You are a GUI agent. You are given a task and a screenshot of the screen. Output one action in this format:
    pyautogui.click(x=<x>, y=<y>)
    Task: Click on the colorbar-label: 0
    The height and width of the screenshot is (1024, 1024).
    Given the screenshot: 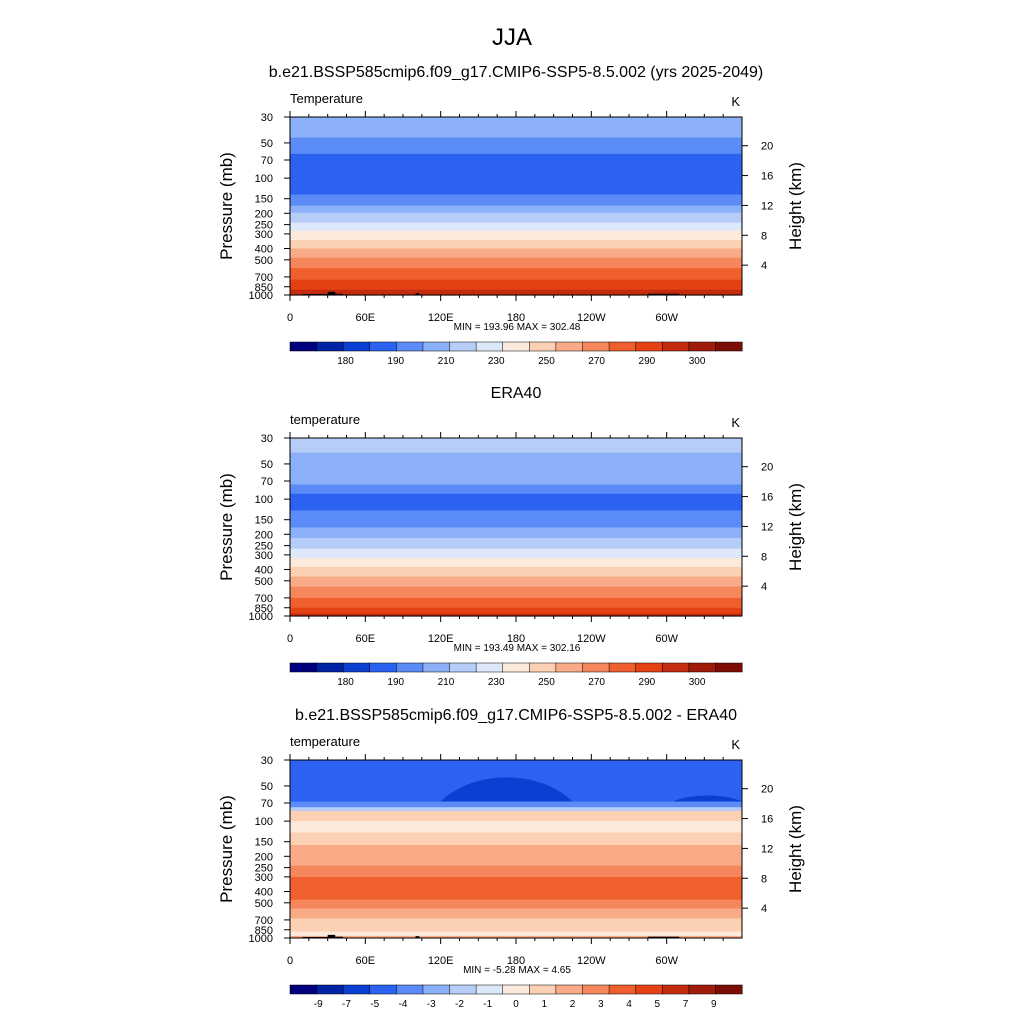 What is the action you would take?
    pyautogui.click(x=516, y=1004)
    